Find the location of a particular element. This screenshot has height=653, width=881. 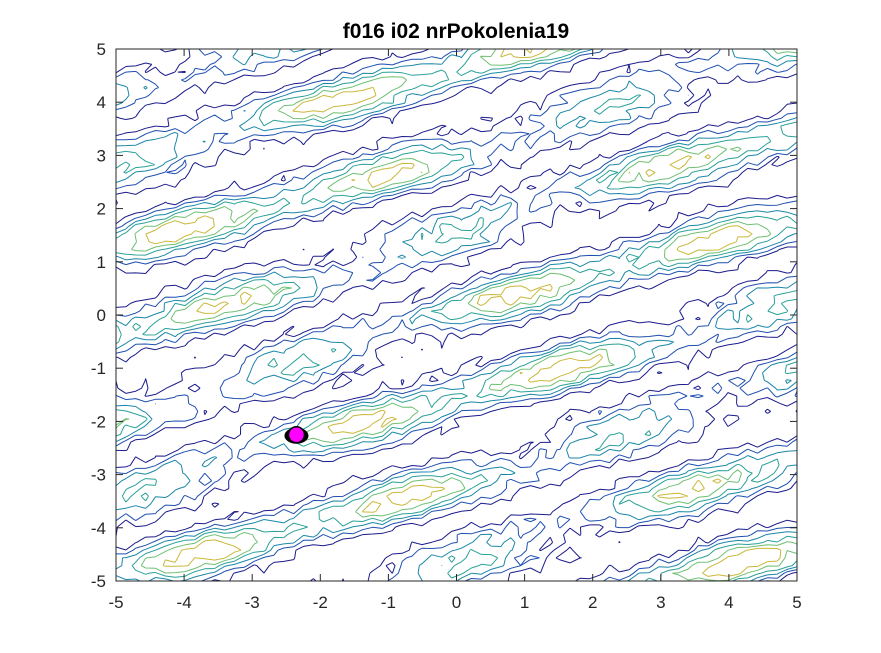

y-tick-label: -3 is located at coordinates (98, 475).